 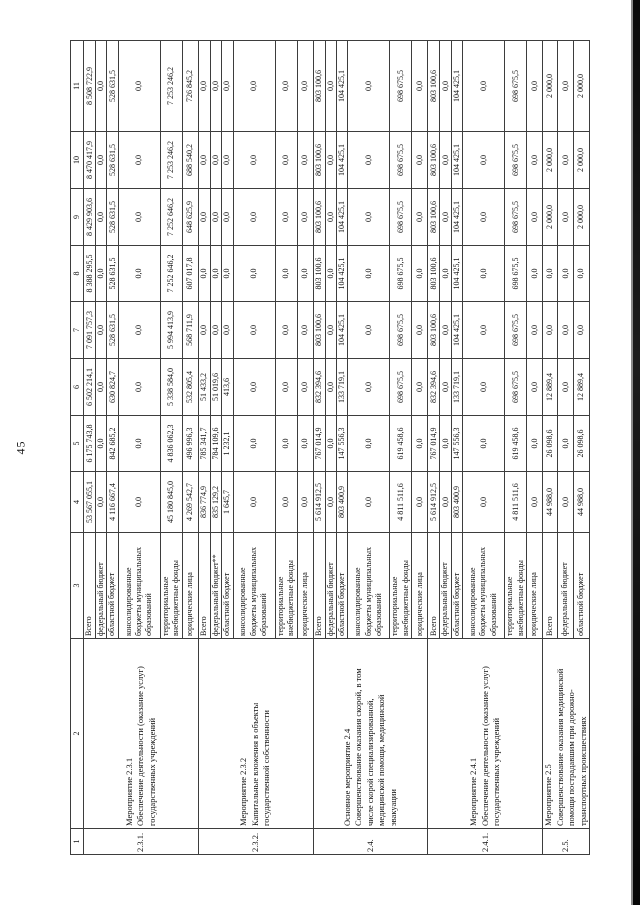 What do you see at coordinates (433, 443) in the screenshot?
I see `value-cell: 767 014,9` at bounding box center [433, 443].